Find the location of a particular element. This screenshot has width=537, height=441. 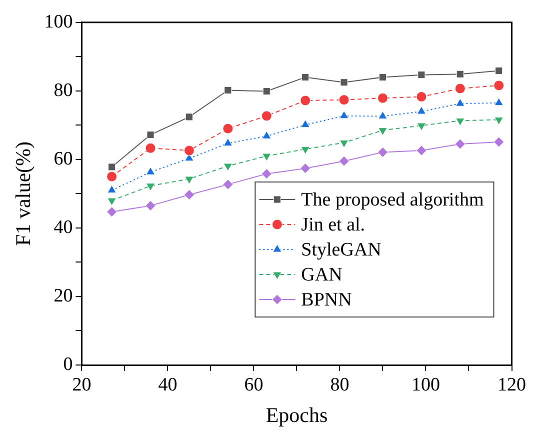

y-tick-label: 40 is located at coordinates (63, 227).